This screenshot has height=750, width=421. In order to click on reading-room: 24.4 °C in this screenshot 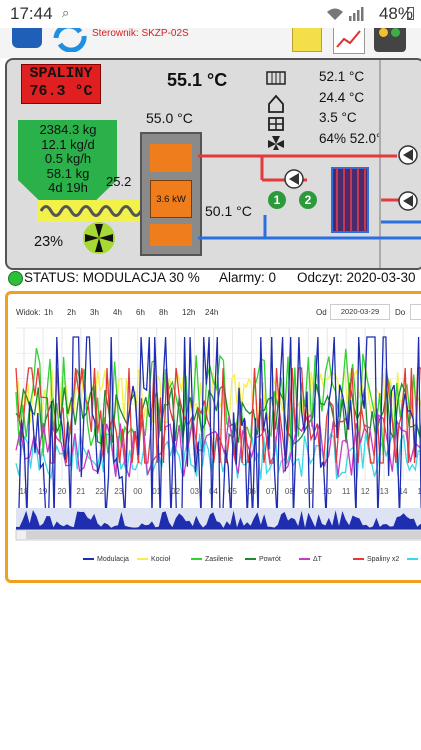, I will do `click(342, 97)`.